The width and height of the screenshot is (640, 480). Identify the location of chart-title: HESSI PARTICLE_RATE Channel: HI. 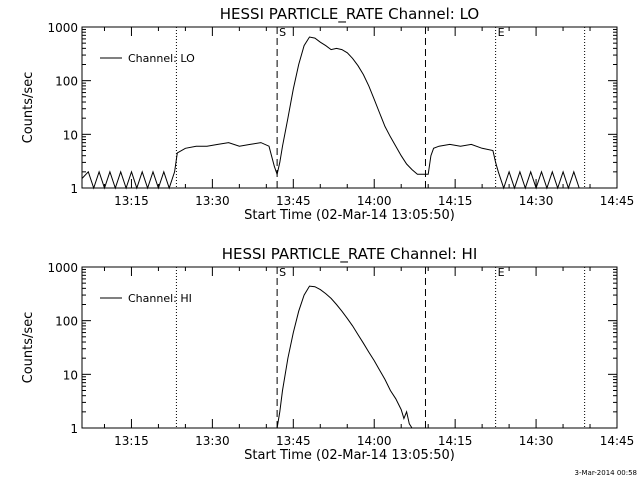
(350, 254).